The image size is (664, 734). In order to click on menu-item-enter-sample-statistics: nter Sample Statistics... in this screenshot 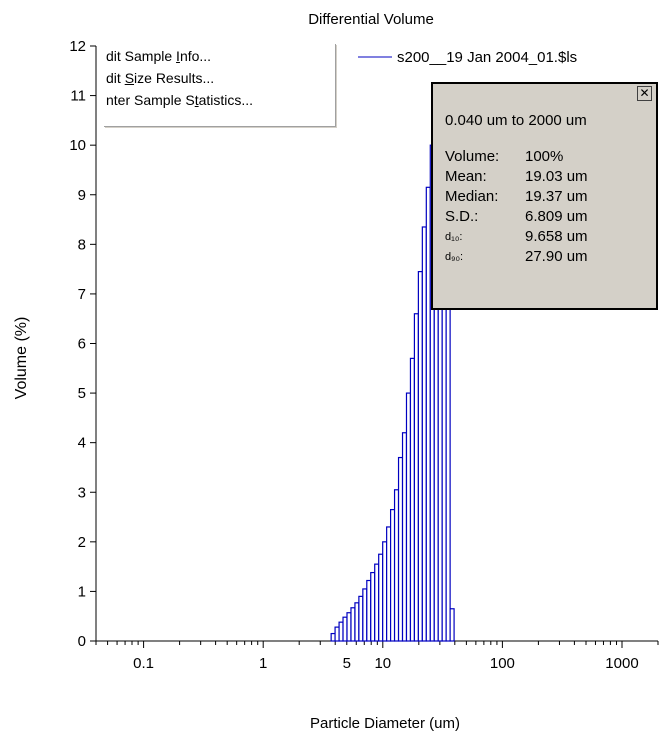, I will do `click(180, 100)`.